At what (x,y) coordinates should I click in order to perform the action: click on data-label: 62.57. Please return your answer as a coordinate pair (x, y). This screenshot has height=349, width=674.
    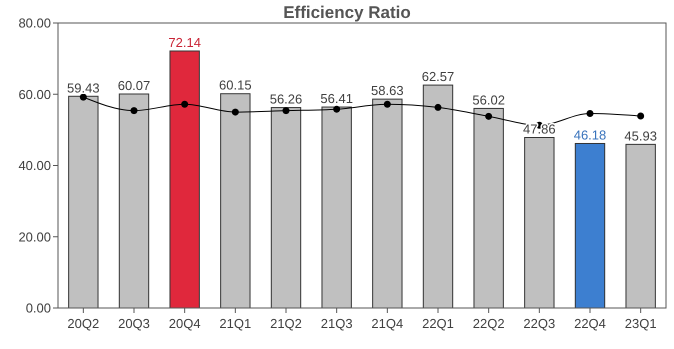
    Looking at the image, I should click on (438, 76).